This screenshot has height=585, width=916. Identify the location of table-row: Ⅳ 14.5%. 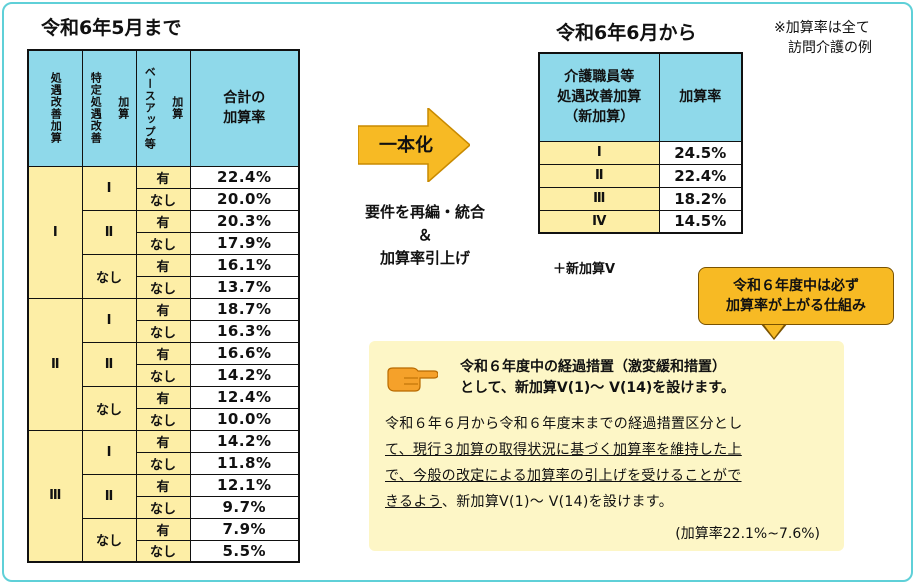
(640, 221).